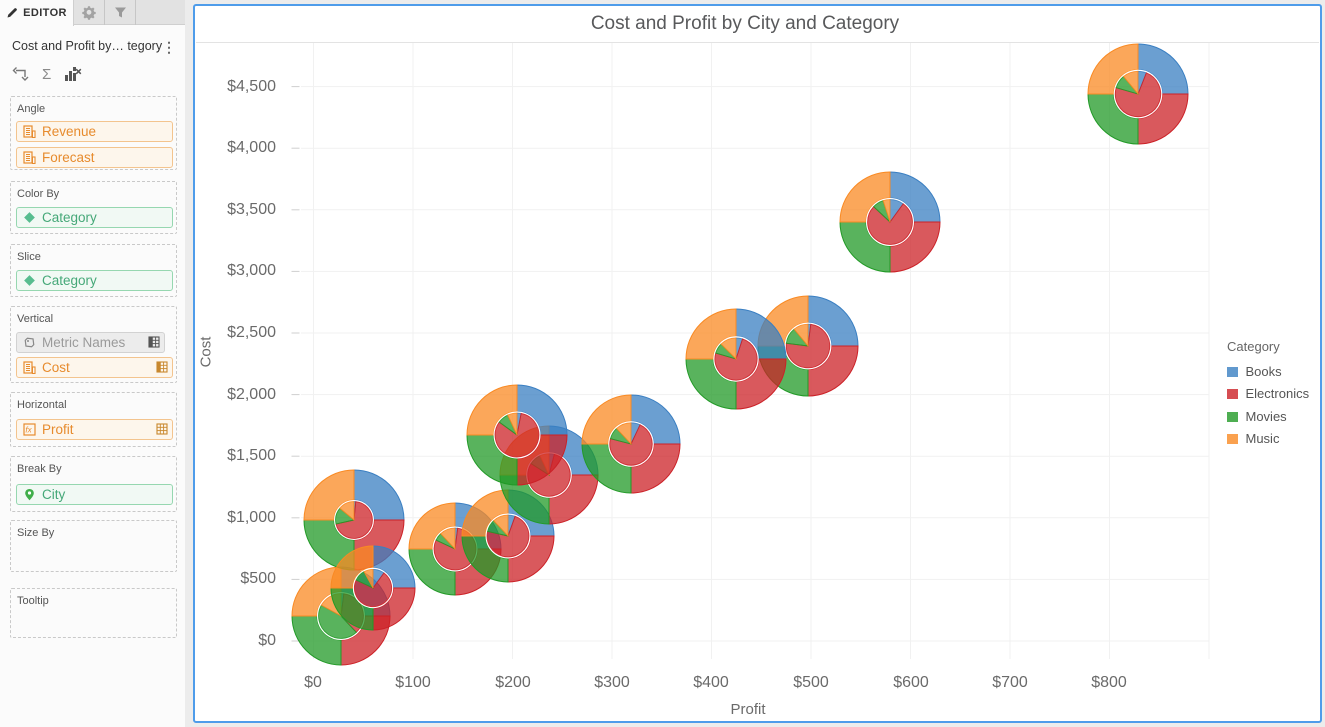 The height and width of the screenshot is (727, 1325). What do you see at coordinates (28, 430) in the screenshot?
I see `svg-text: fx` at bounding box center [28, 430].